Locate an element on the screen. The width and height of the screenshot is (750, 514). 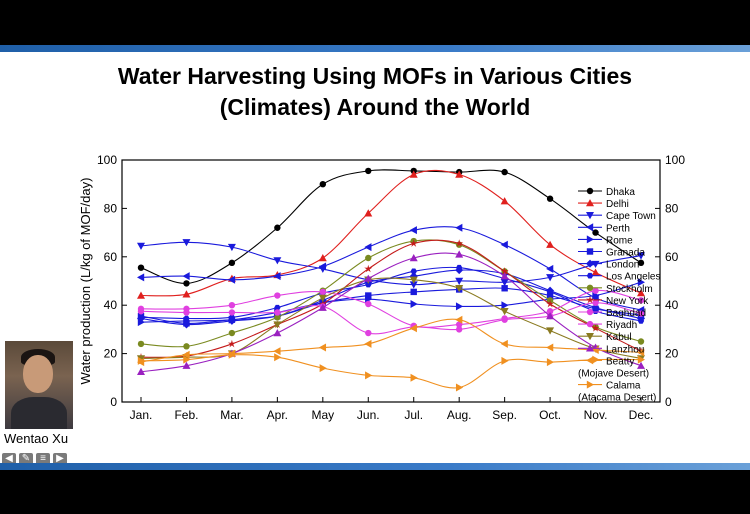
y-tick-label: 80 is located at coordinates (111, 208).